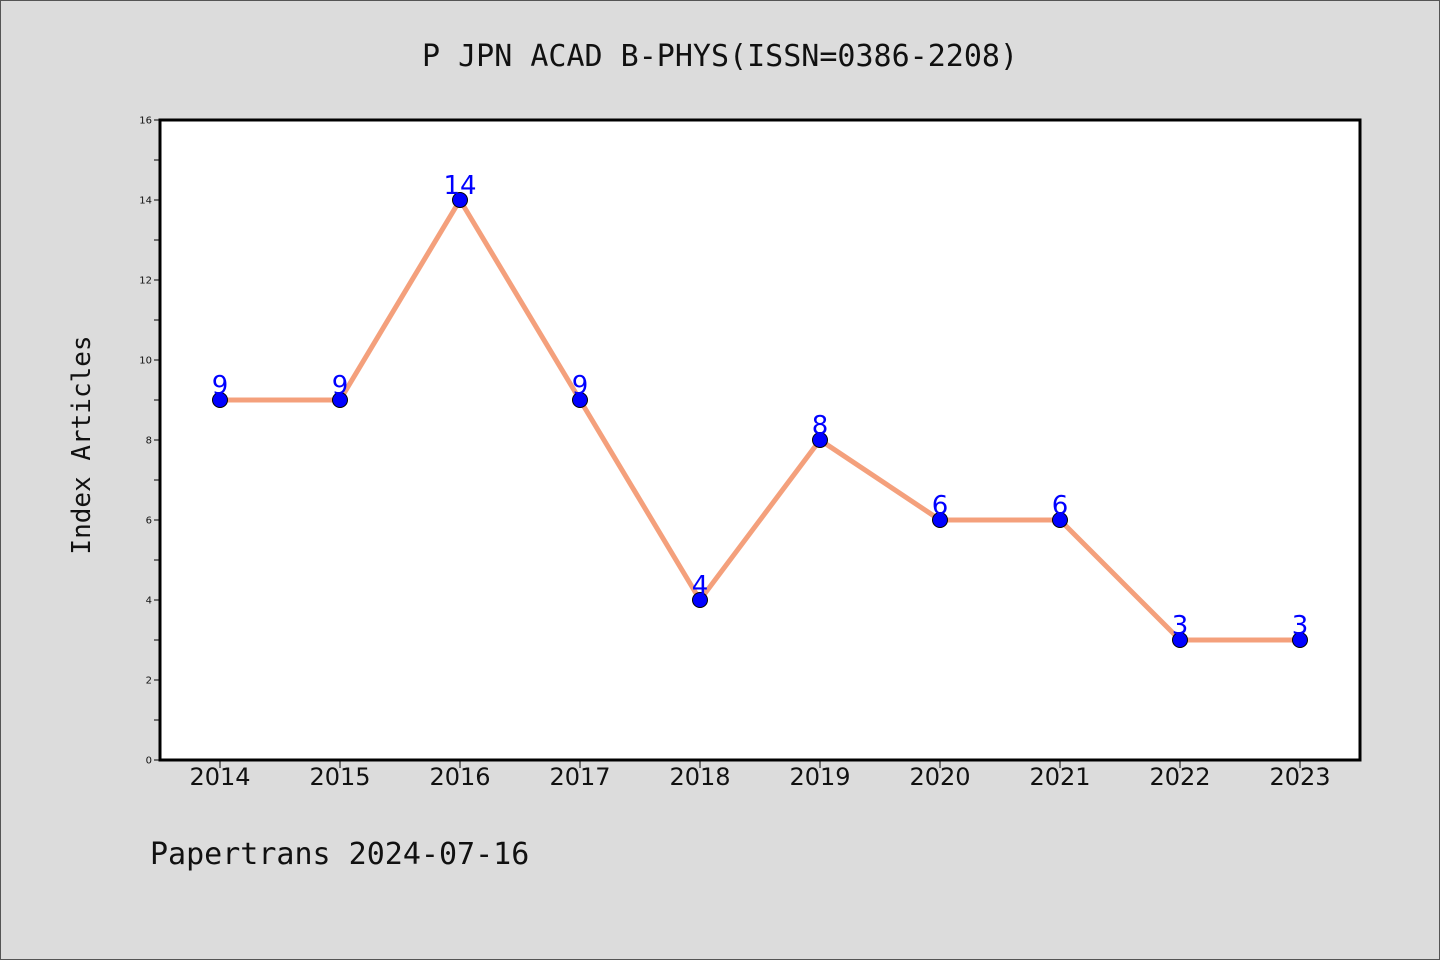 Image resolution: width=1440 pixels, height=960 pixels. Describe the element at coordinates (145, 281) in the screenshot. I see `y-tick-label: 12` at that location.